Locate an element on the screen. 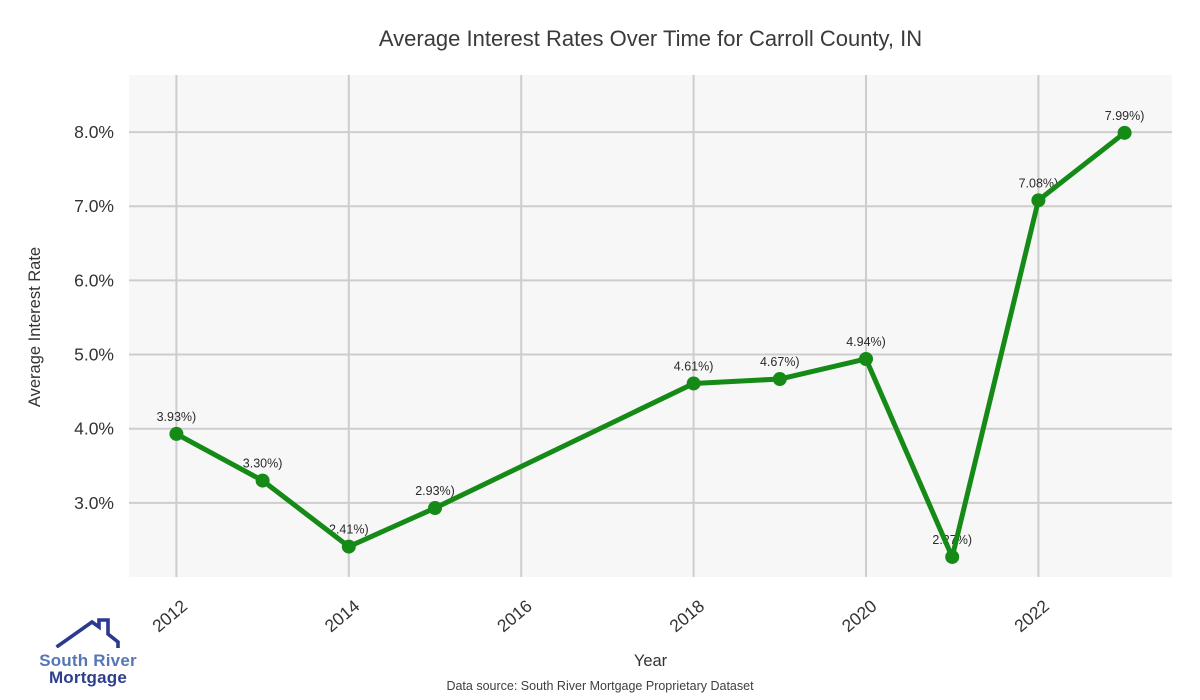  y-tick-label: 8.0% is located at coordinates (94, 132).